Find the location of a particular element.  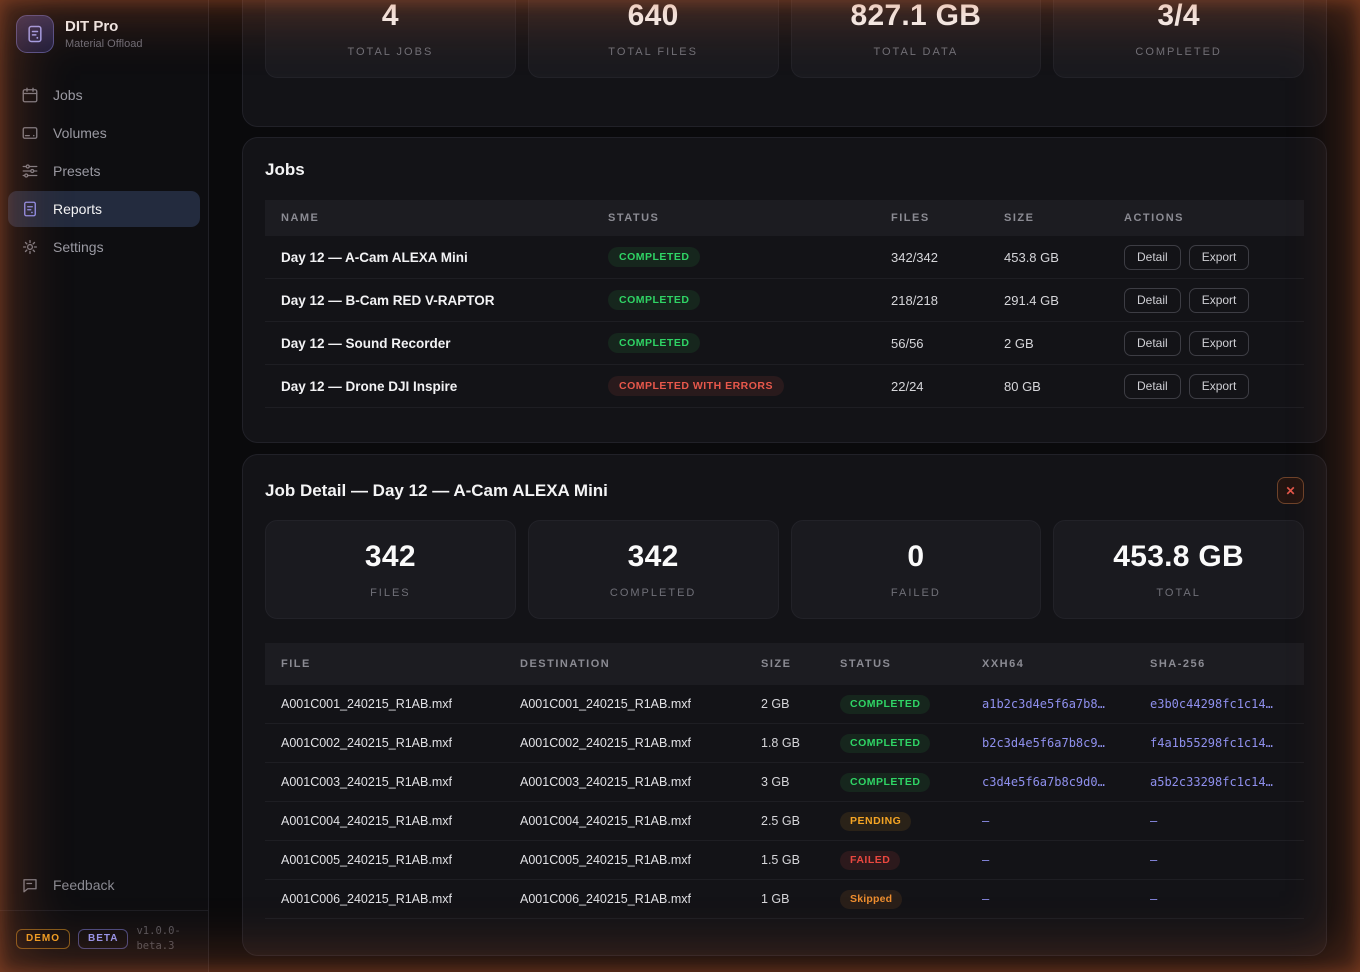

close-button: ✕ is located at coordinates (1290, 490).